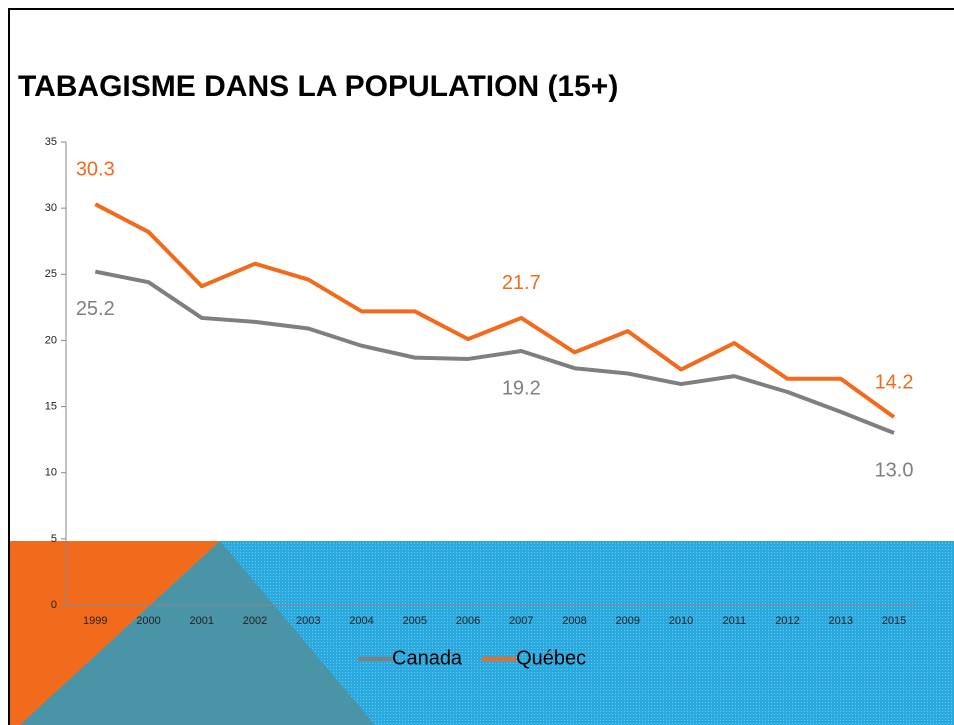 This screenshot has width=954, height=725. Describe the element at coordinates (521, 283) in the screenshot. I see `data-label: 21.7` at that location.